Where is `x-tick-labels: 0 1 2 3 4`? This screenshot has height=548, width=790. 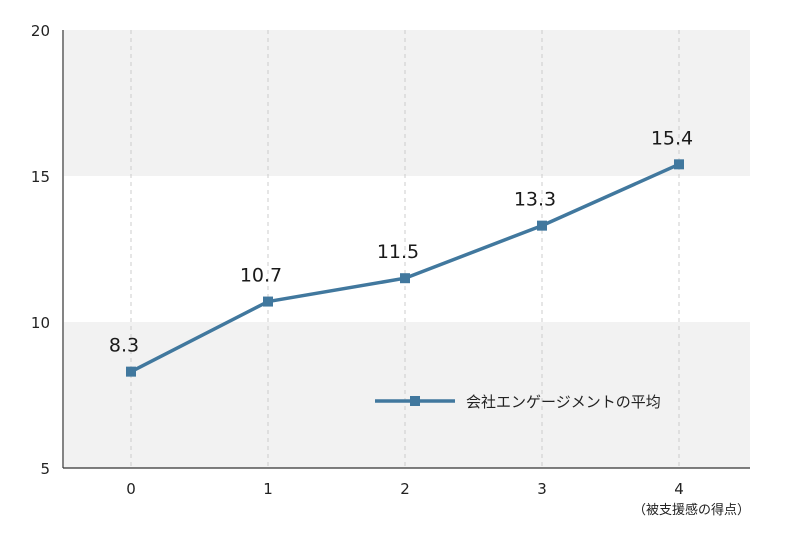
x-tick-labels: 0 1 2 3 4 is located at coordinates (405, 489).